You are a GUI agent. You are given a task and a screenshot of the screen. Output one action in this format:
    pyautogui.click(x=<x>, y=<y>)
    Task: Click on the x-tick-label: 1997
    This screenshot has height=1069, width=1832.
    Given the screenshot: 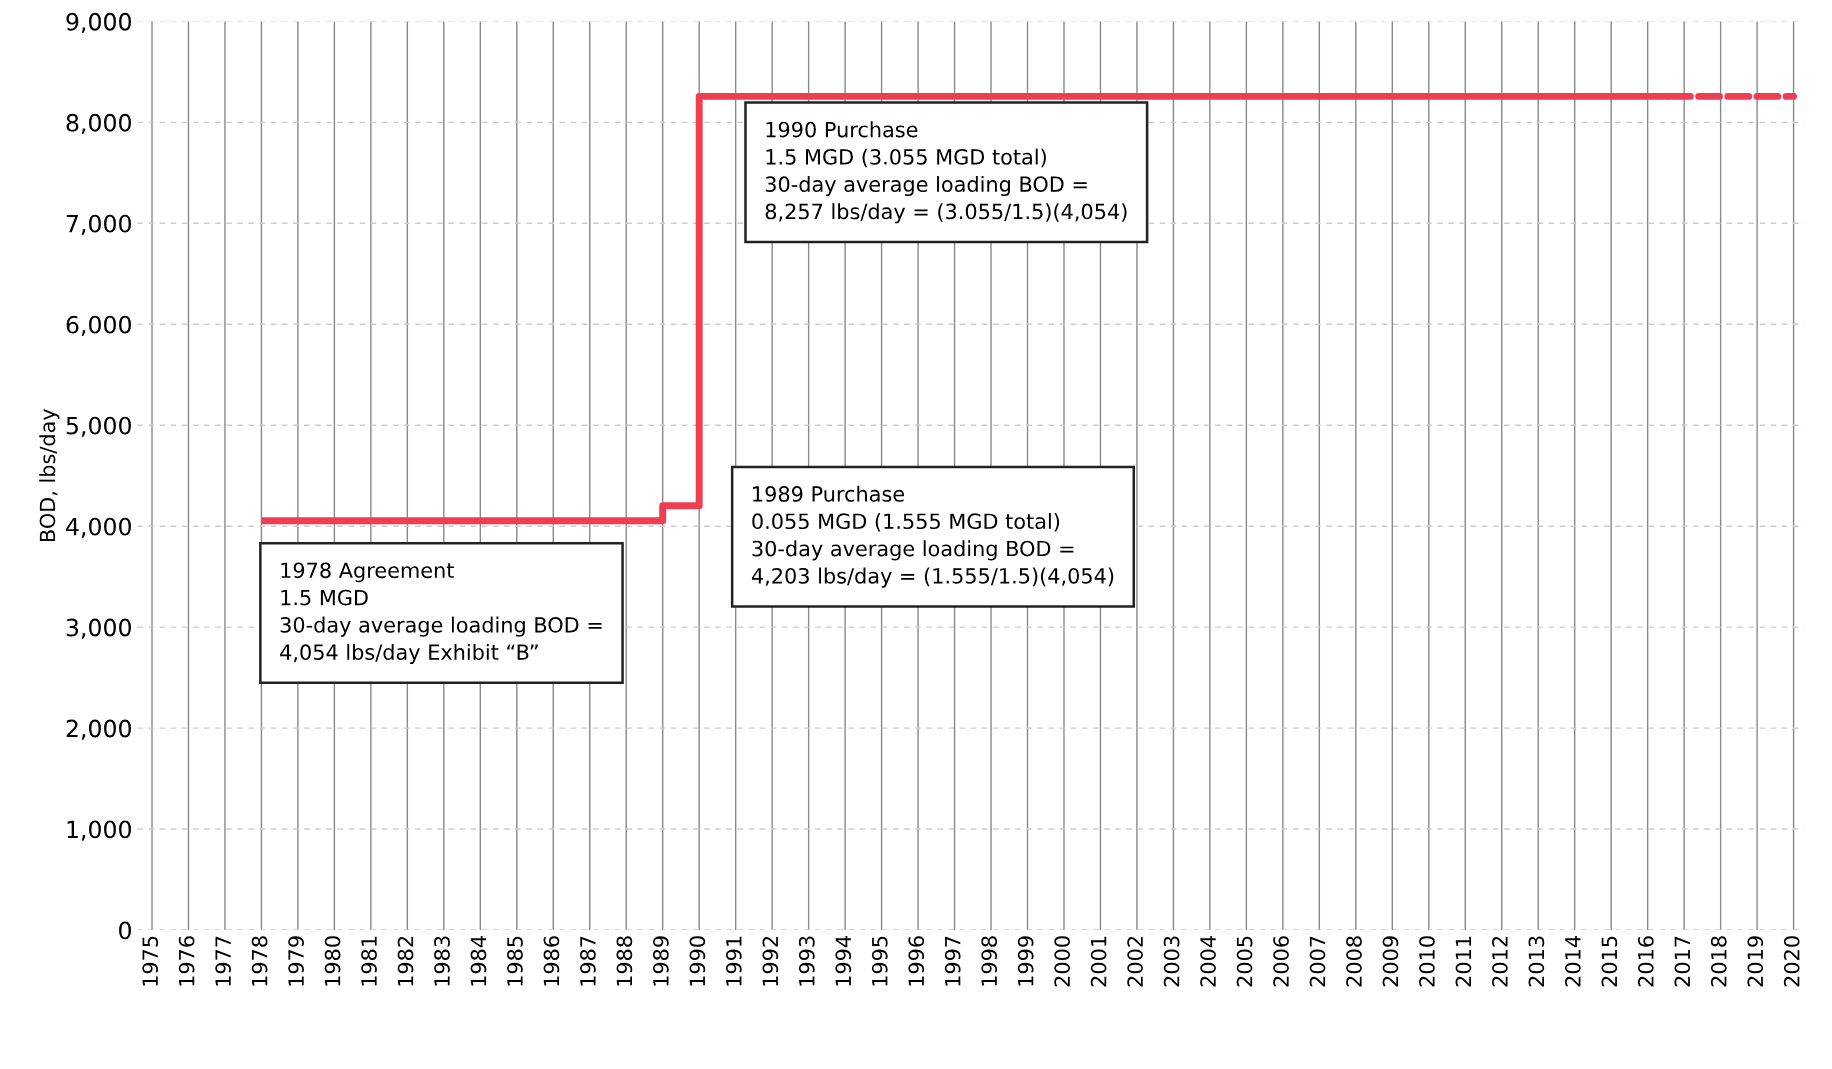 What is the action you would take?
    pyautogui.click(x=952, y=961)
    